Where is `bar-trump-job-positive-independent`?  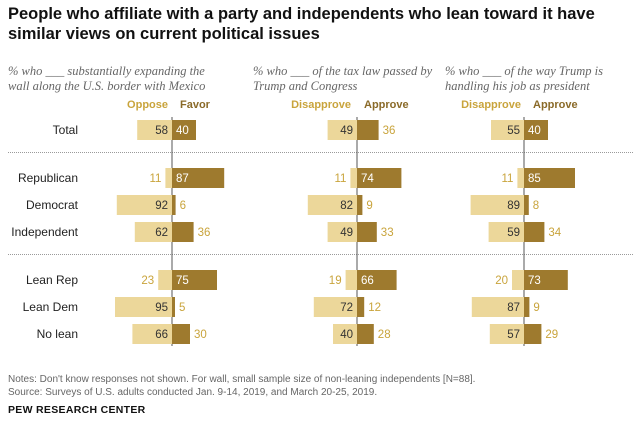 bar-trump-job-positive-independent is located at coordinates (534, 232).